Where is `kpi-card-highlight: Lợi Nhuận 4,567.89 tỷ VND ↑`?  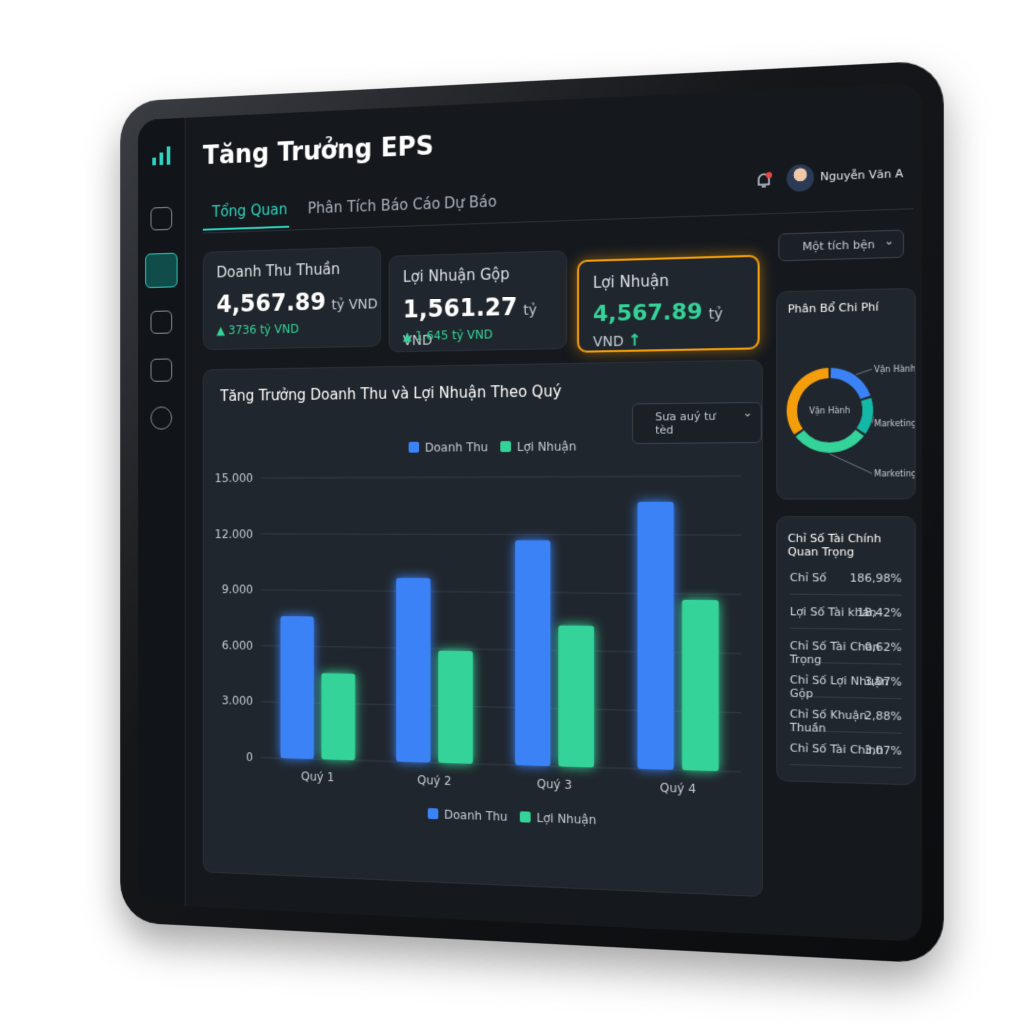 kpi-card-highlight: Lợi Nhuận 4,567.89 tỷ VND ↑ is located at coordinates (668, 303).